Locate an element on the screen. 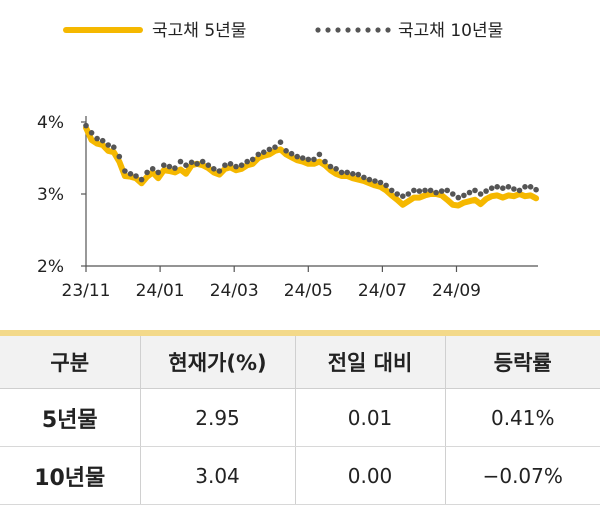 The height and width of the screenshot is (505, 600). table-header-row: 구분 현재가(%) 전일 대비 등락률 is located at coordinates (300, 362).